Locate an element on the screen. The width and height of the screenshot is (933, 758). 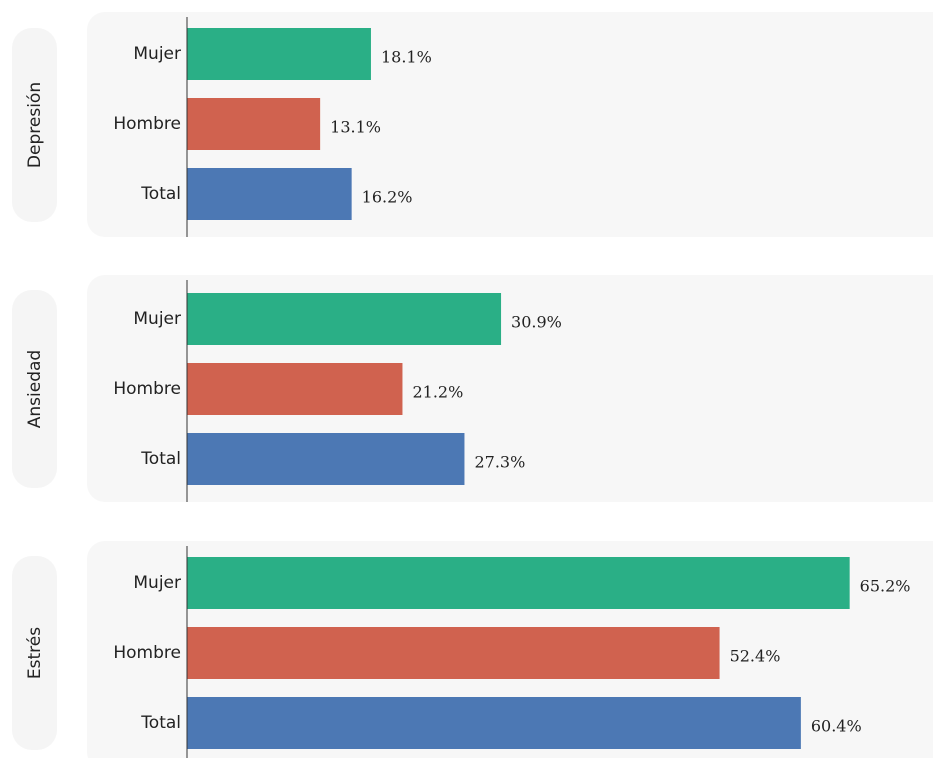
value-label: 21.2% is located at coordinates (437, 392).